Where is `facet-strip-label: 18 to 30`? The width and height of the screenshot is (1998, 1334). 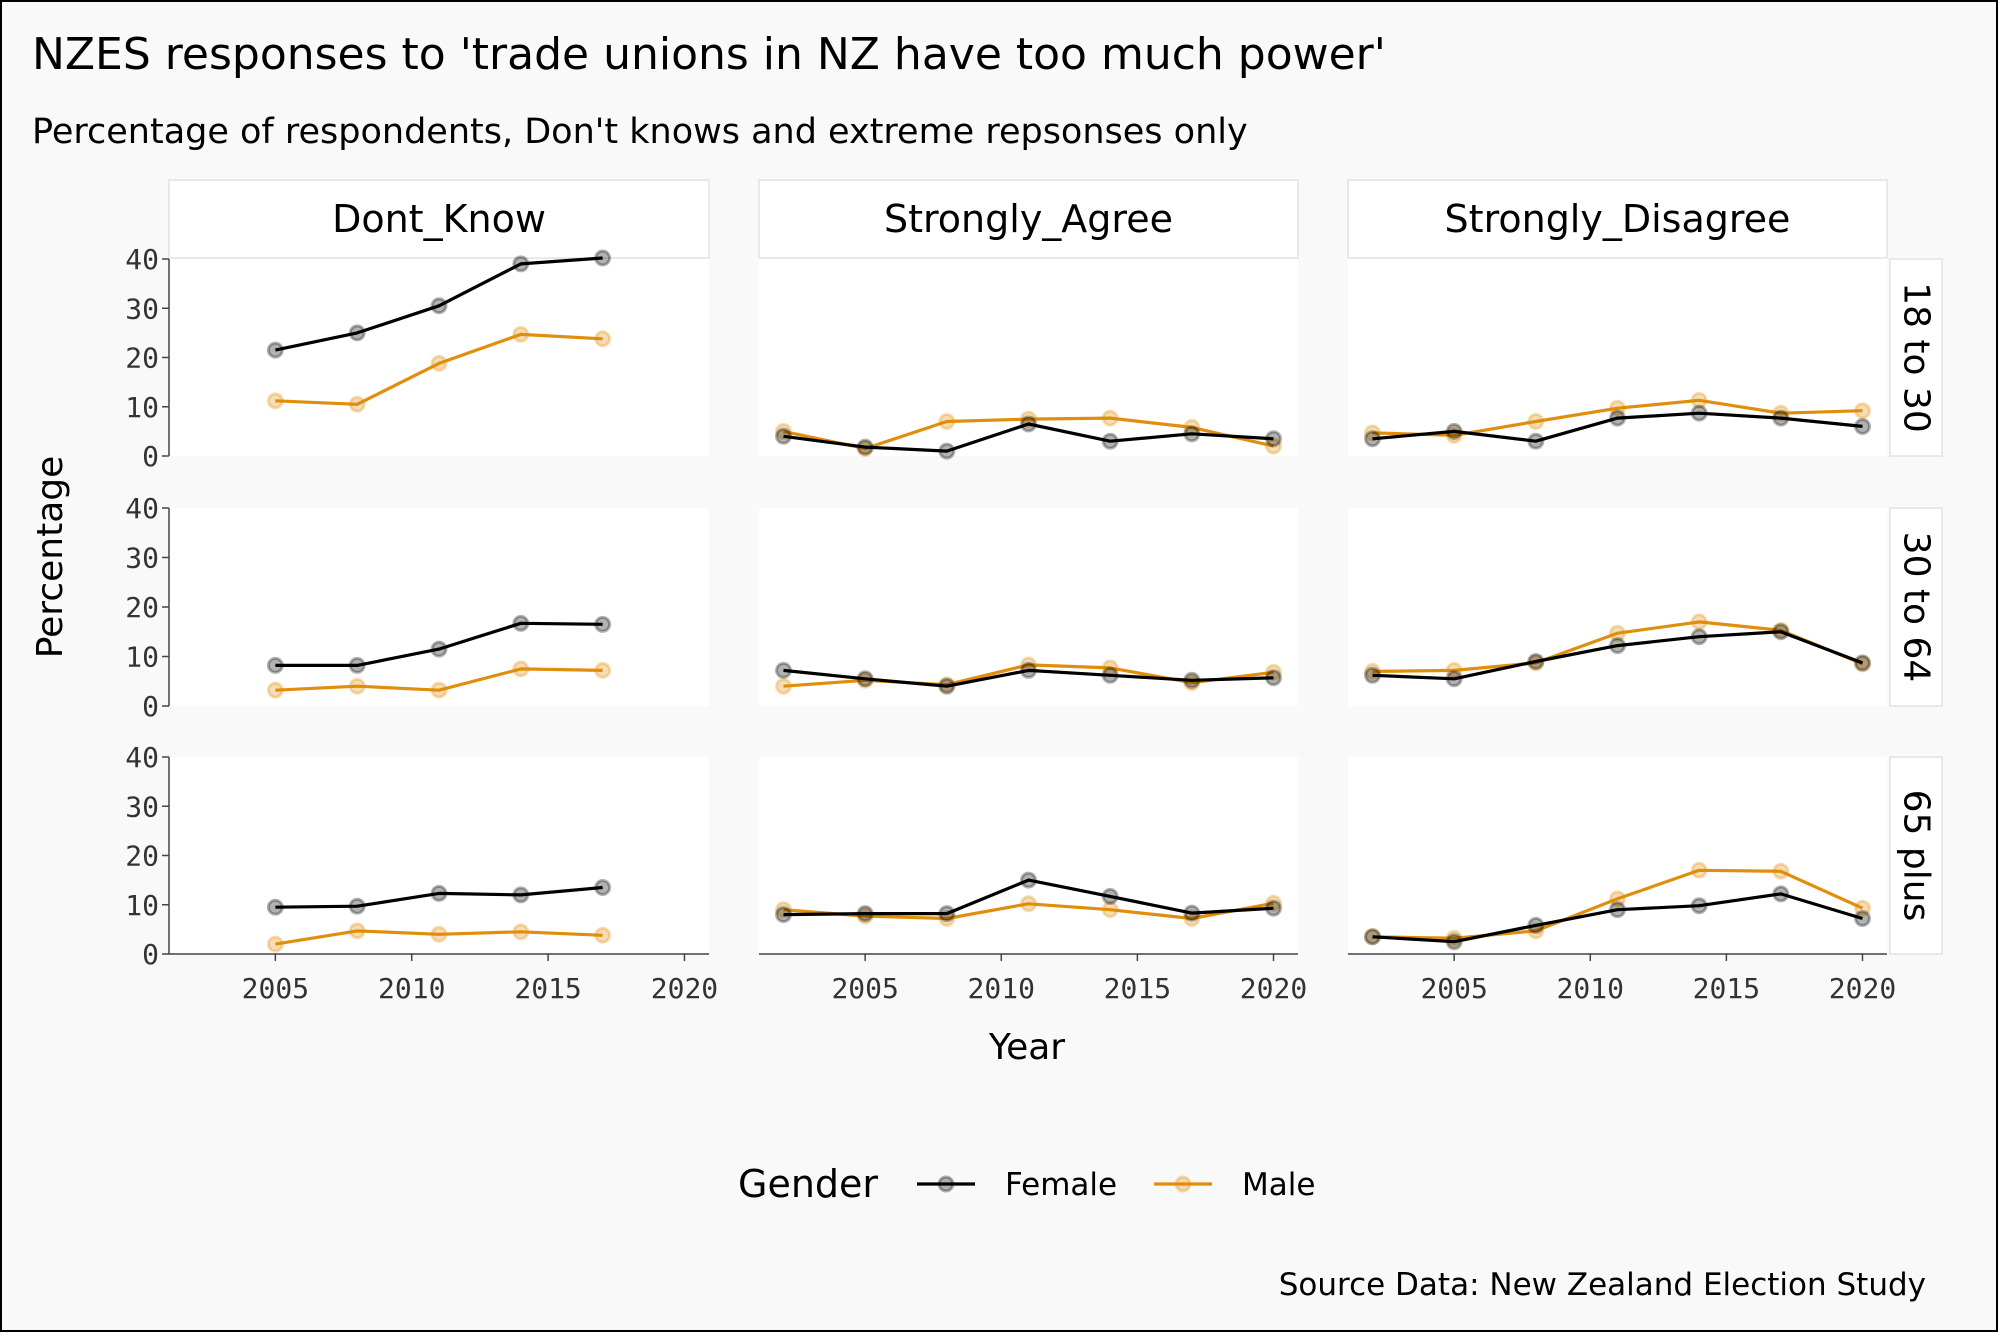
facet-strip-label: 18 to 30 is located at coordinates (1916, 357).